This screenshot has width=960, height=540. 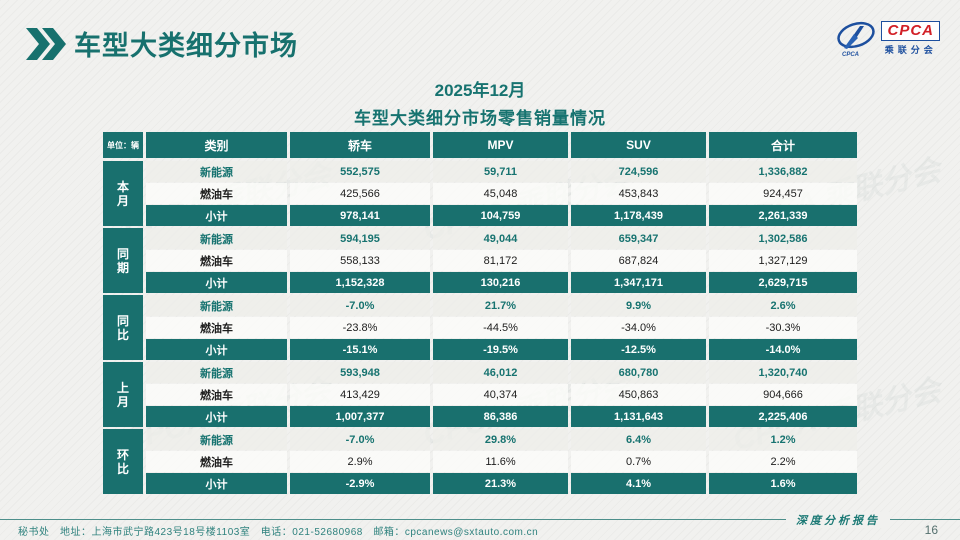 What do you see at coordinates (783, 238) in the screenshot?
I see `value-cell: 1,302,586` at bounding box center [783, 238].